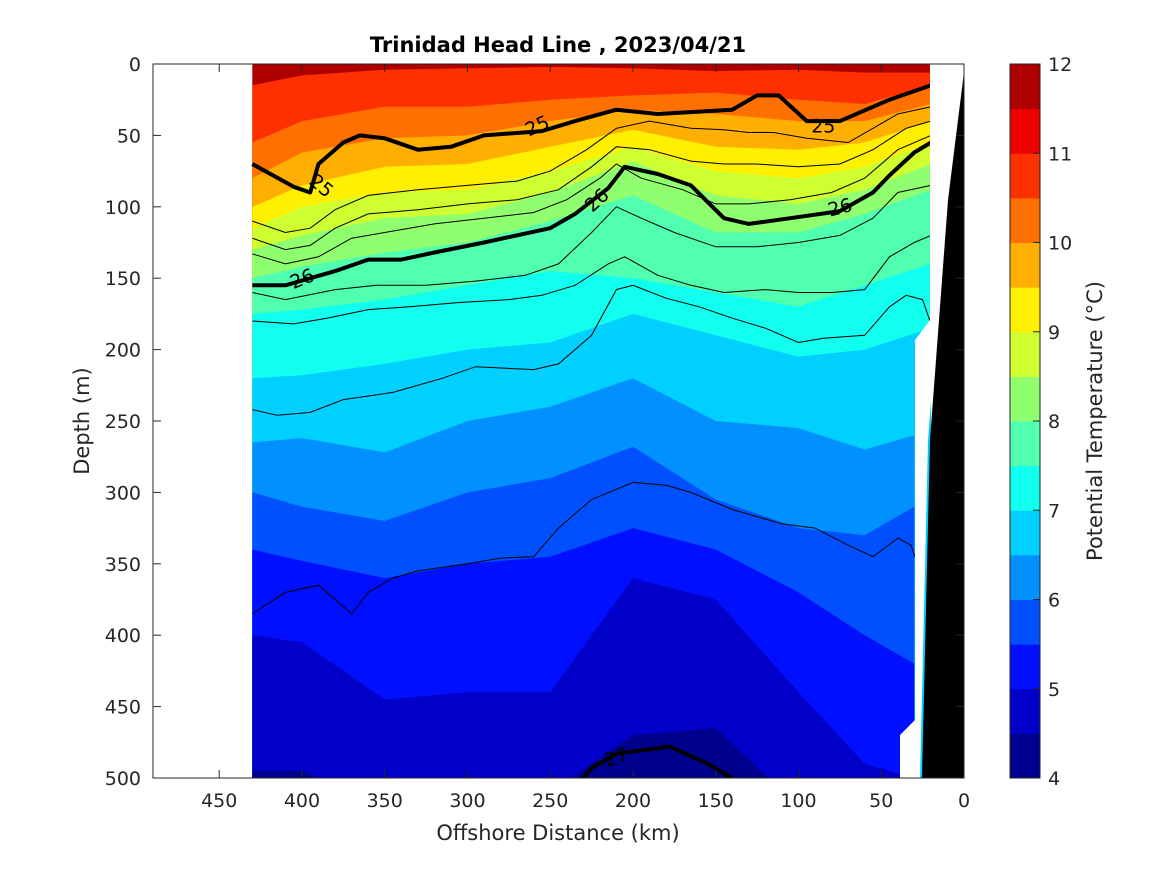  What do you see at coordinates (467, 801) in the screenshot?
I see `x-tick-label: 300` at bounding box center [467, 801].